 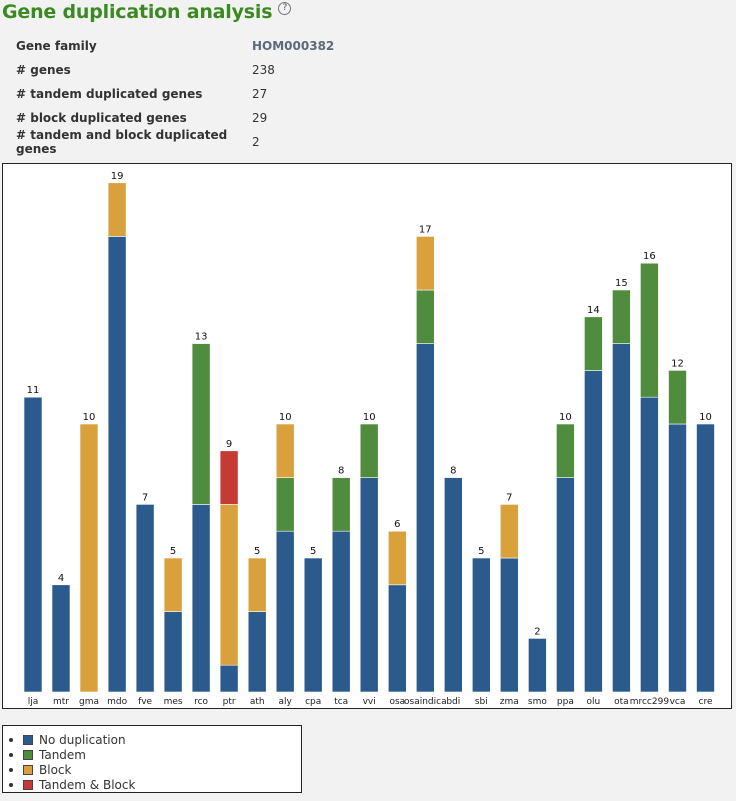 I want to click on bar-segment-mrcc299-tandem, so click(x=649, y=330).